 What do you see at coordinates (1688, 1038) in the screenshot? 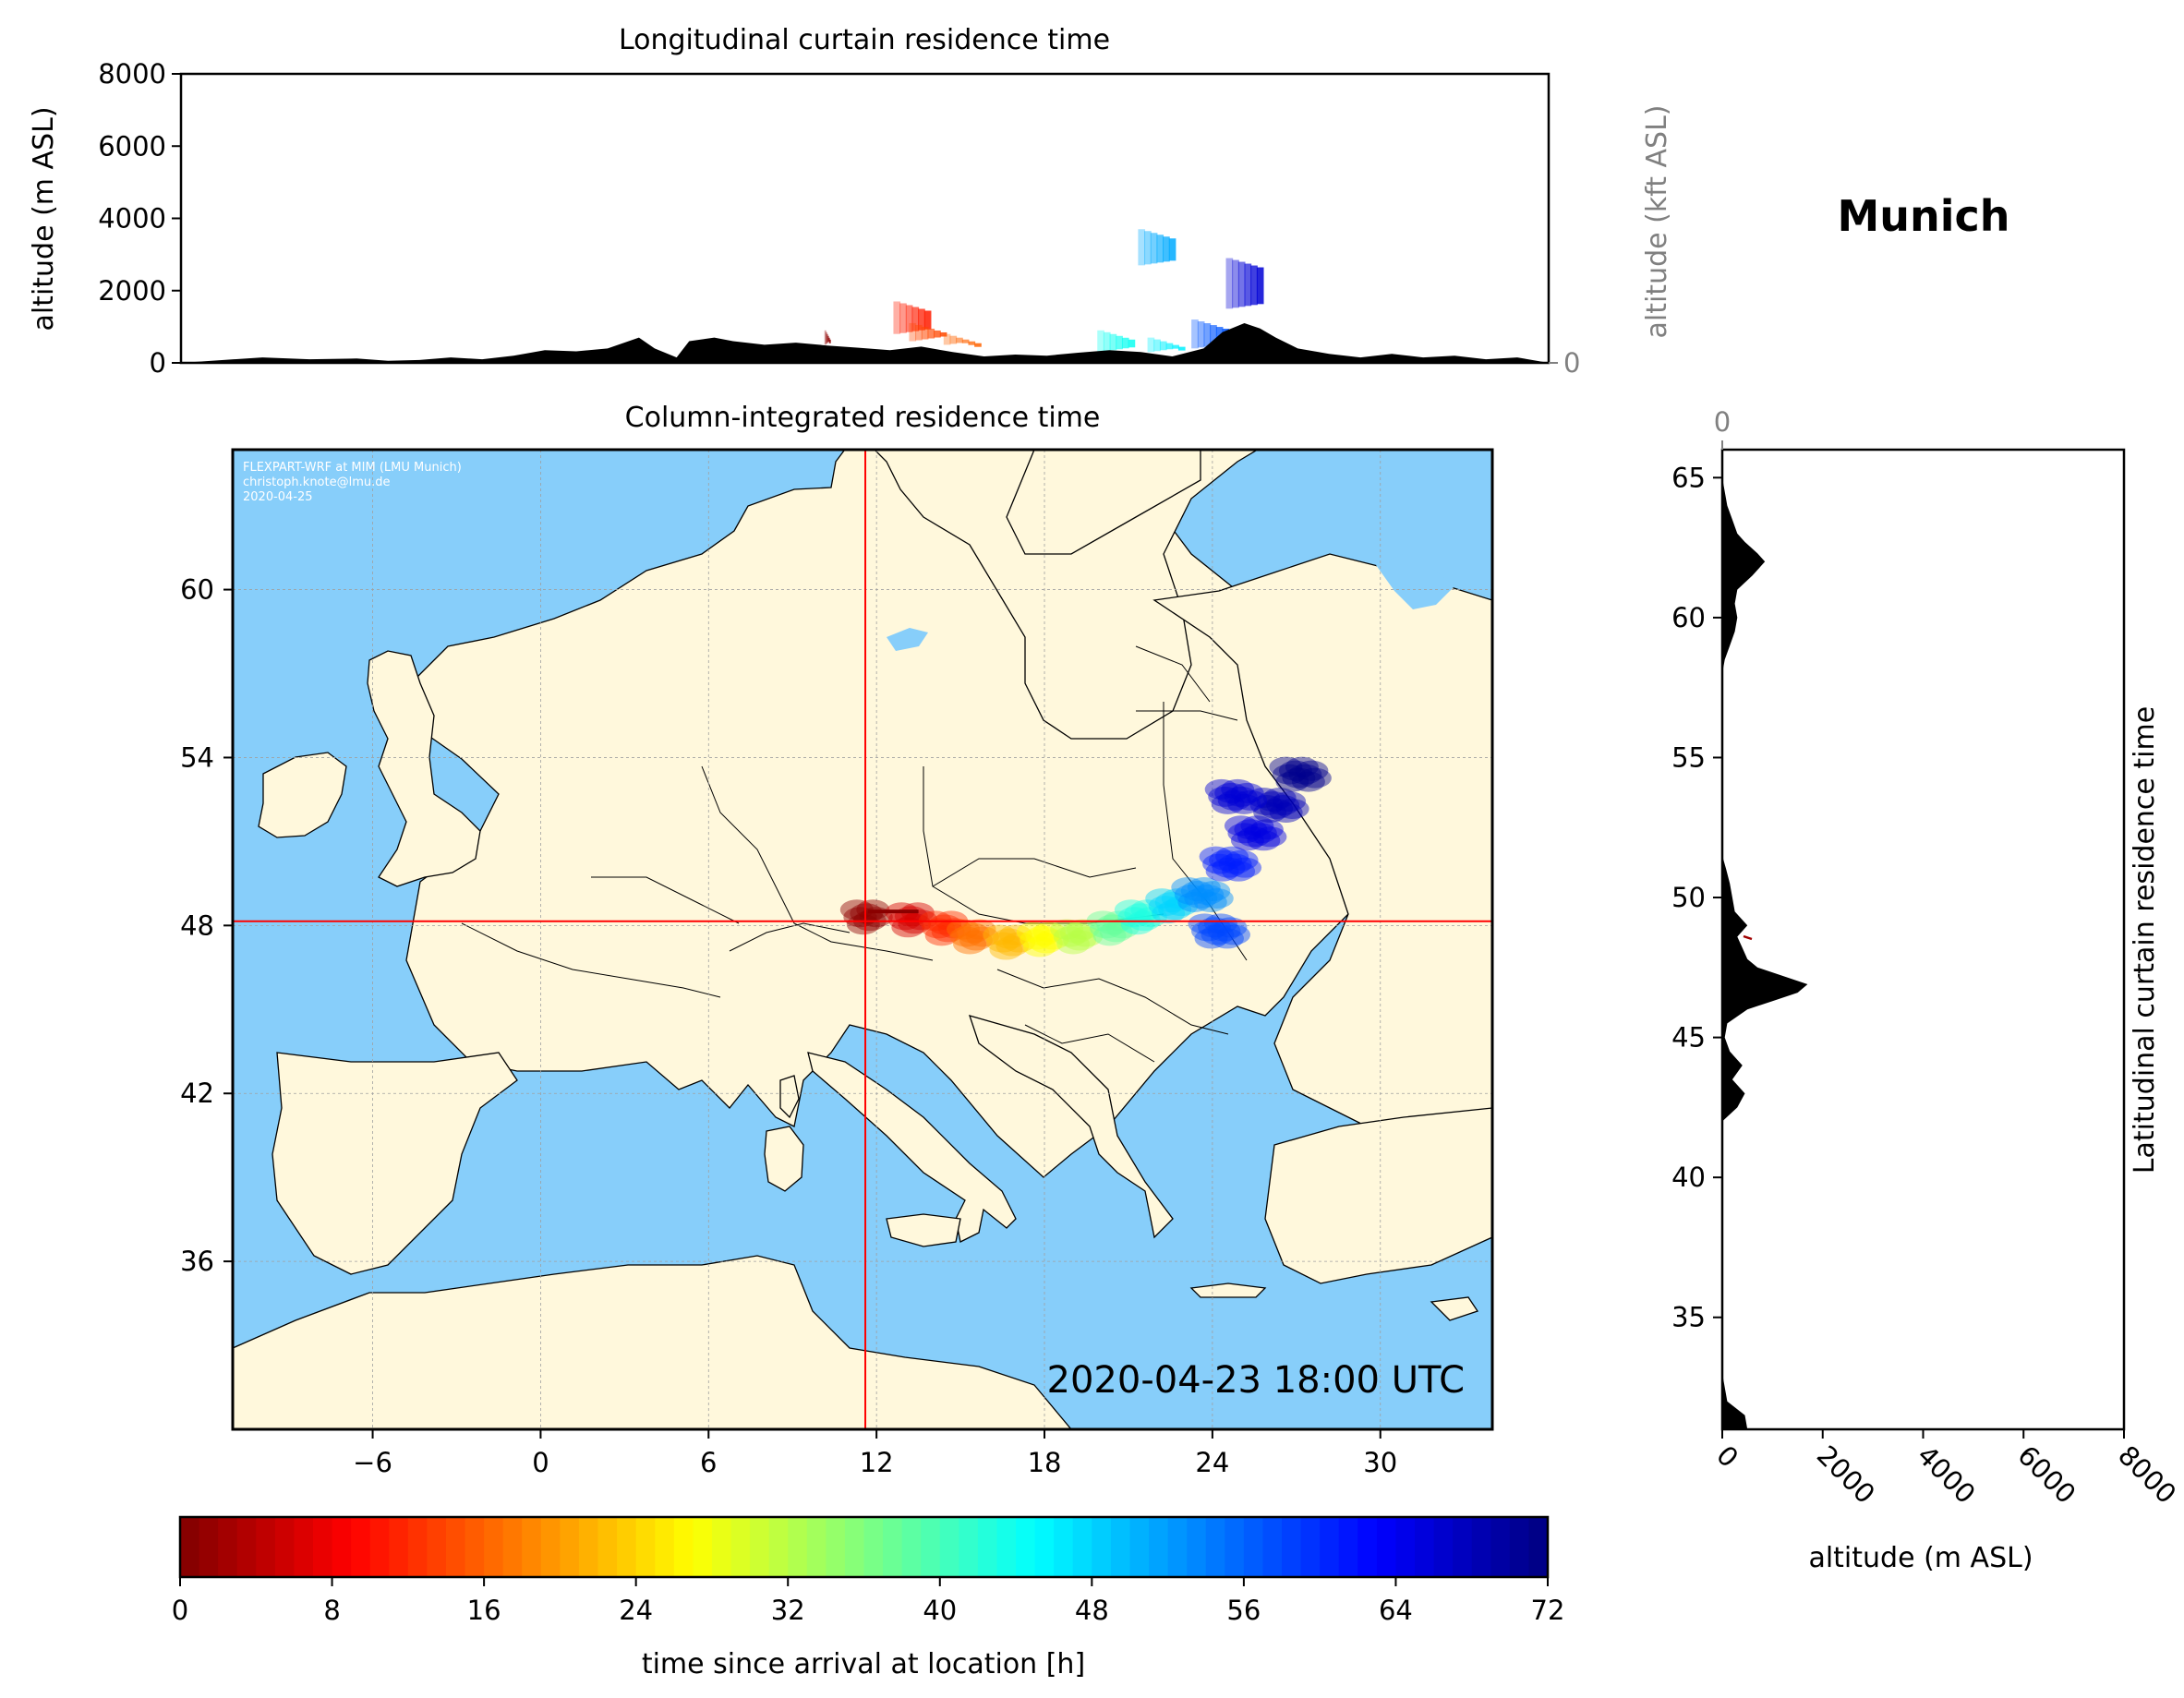
I see `tick-label: 45` at bounding box center [1688, 1038].